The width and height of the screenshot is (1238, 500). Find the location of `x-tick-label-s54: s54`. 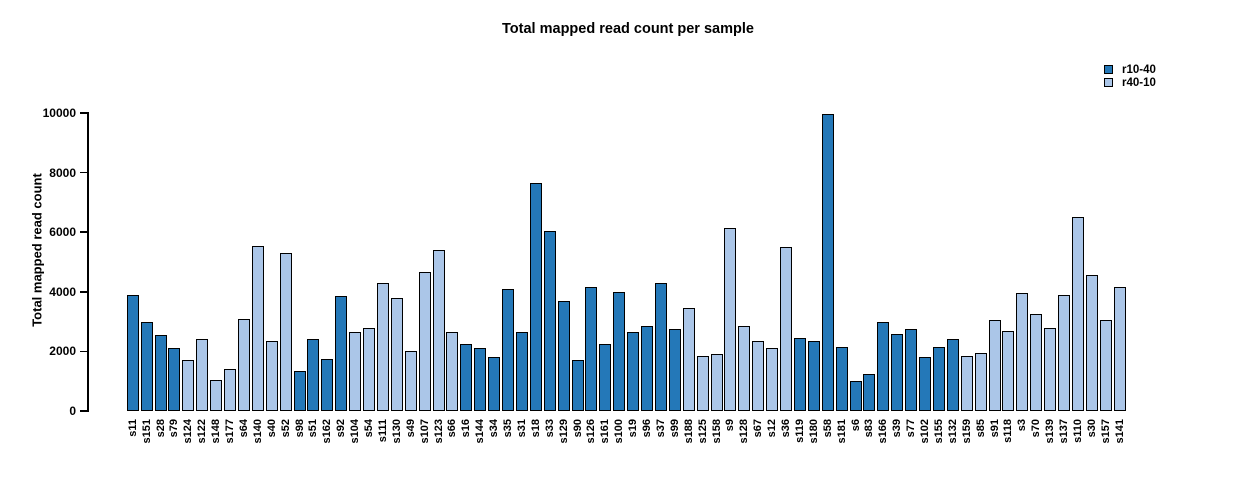

x-tick-label-s54: s54 is located at coordinates (369, 428).